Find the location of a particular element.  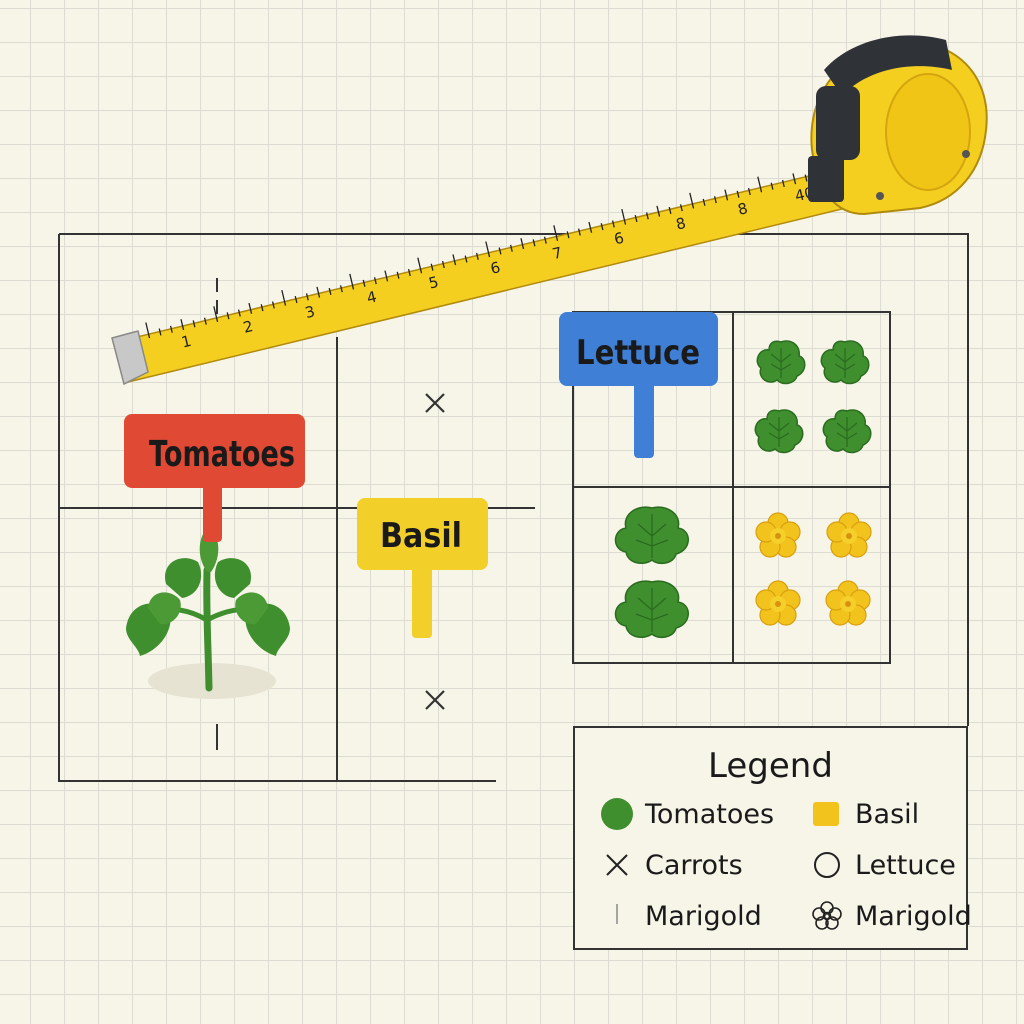

legend-label: Basil is located at coordinates (887, 814).